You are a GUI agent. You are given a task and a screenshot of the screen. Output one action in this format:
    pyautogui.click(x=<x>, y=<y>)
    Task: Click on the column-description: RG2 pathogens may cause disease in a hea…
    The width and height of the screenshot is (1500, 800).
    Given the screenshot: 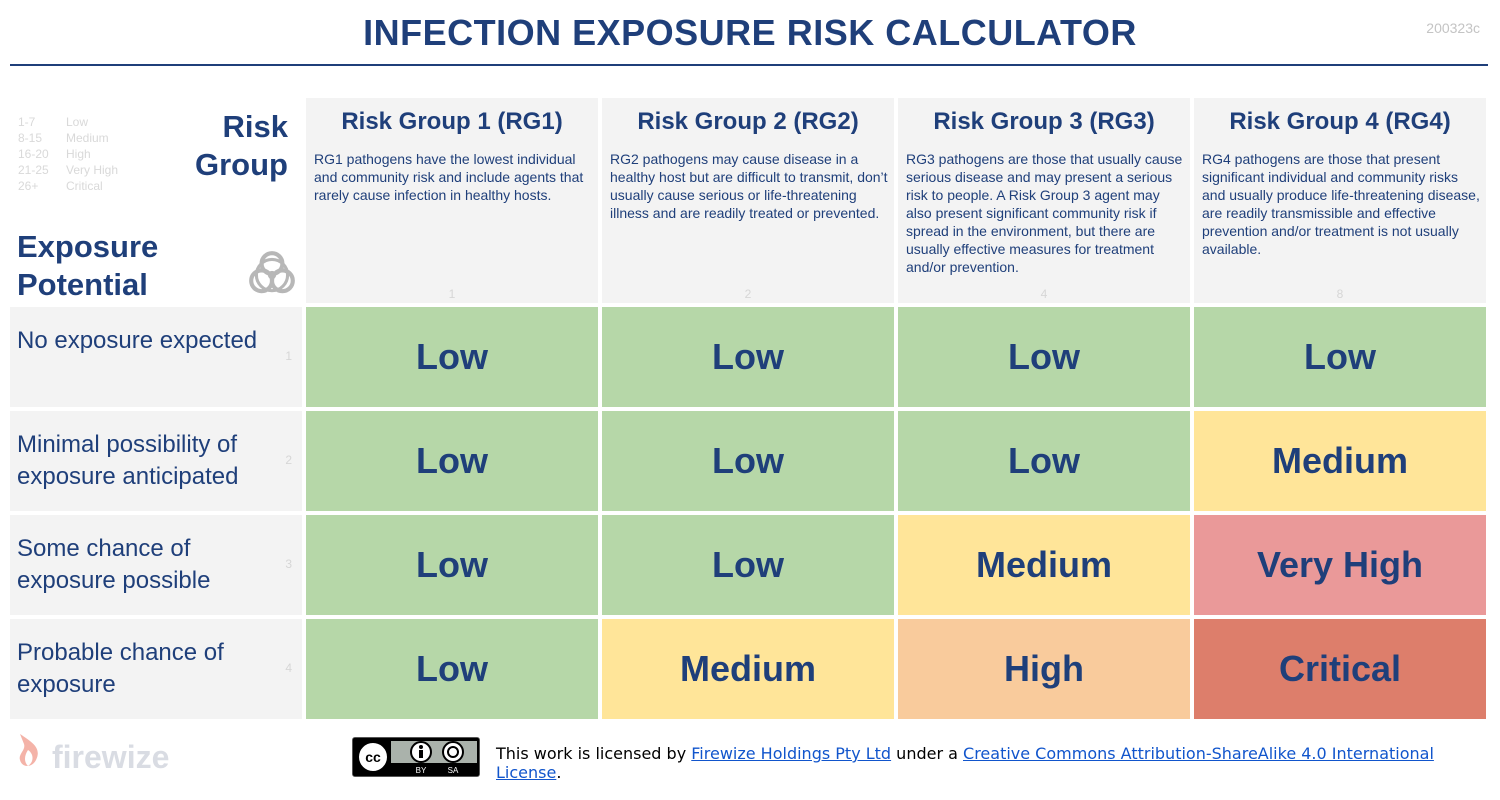 What is the action you would take?
    pyautogui.click(x=749, y=186)
    